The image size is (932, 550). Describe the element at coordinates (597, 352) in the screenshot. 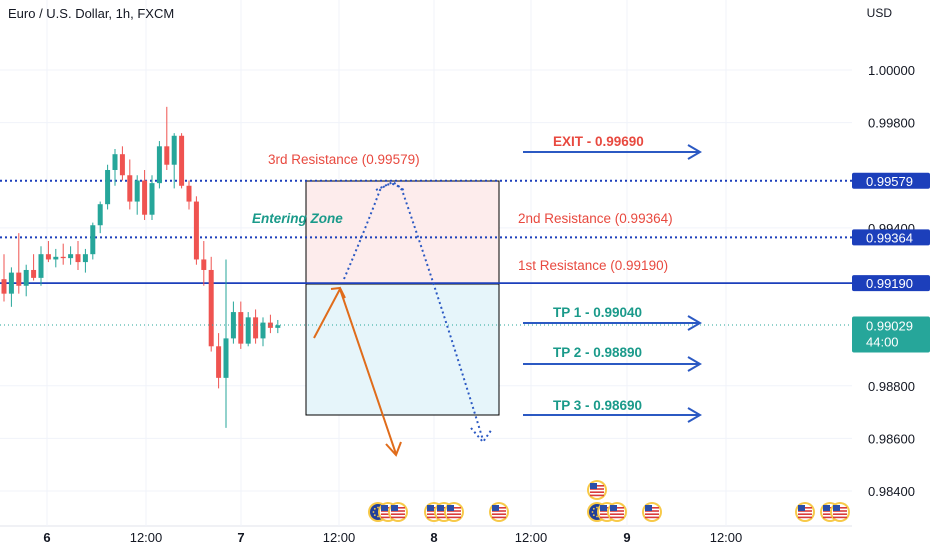

I see `tp2-label: TP 2 - 0.98890` at that location.